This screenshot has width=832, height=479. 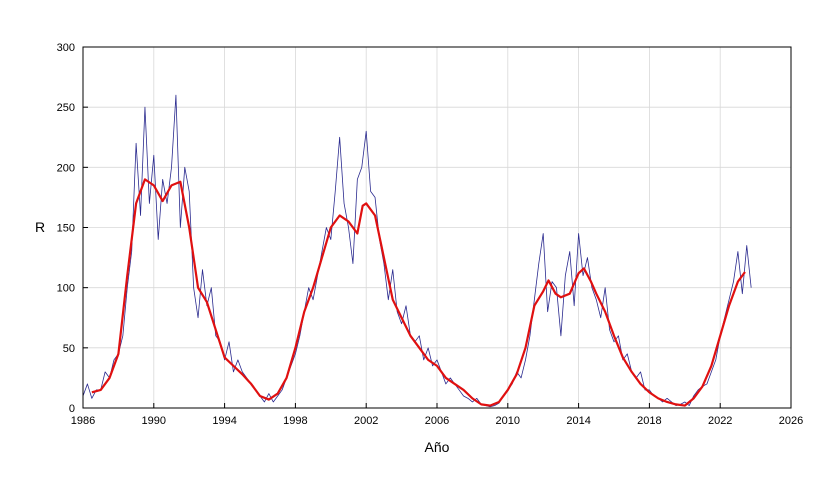 I want to click on x-tick-label: 1994, so click(x=224, y=421).